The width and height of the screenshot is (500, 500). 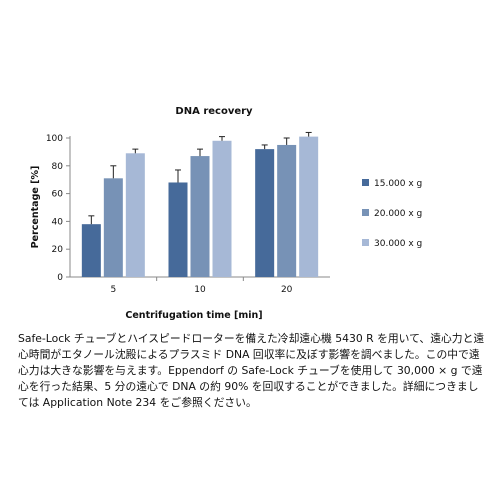 What do you see at coordinates (193, 315) in the screenshot?
I see `x-axis-label: Centrifugation time [min]` at bounding box center [193, 315].